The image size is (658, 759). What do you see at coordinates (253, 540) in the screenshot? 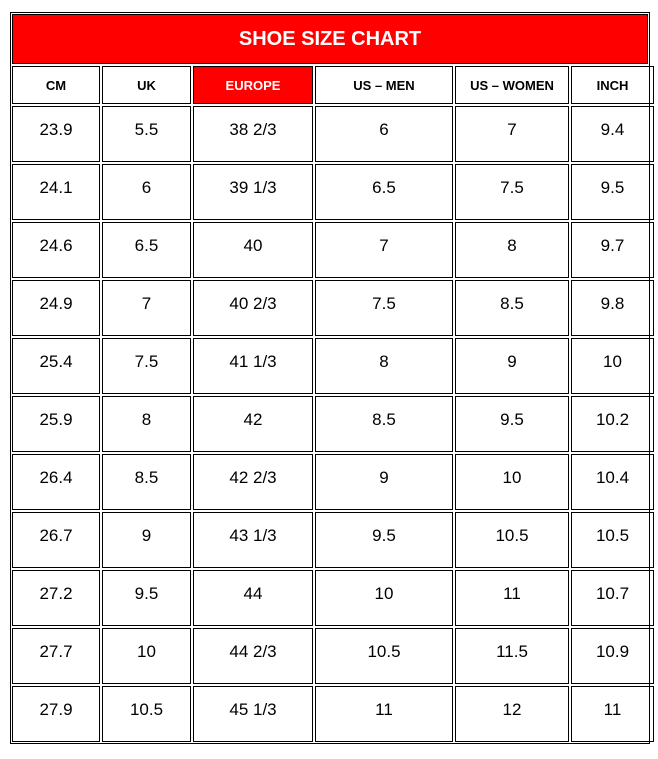
I see `table-cell: 43 1/3` at bounding box center [253, 540].